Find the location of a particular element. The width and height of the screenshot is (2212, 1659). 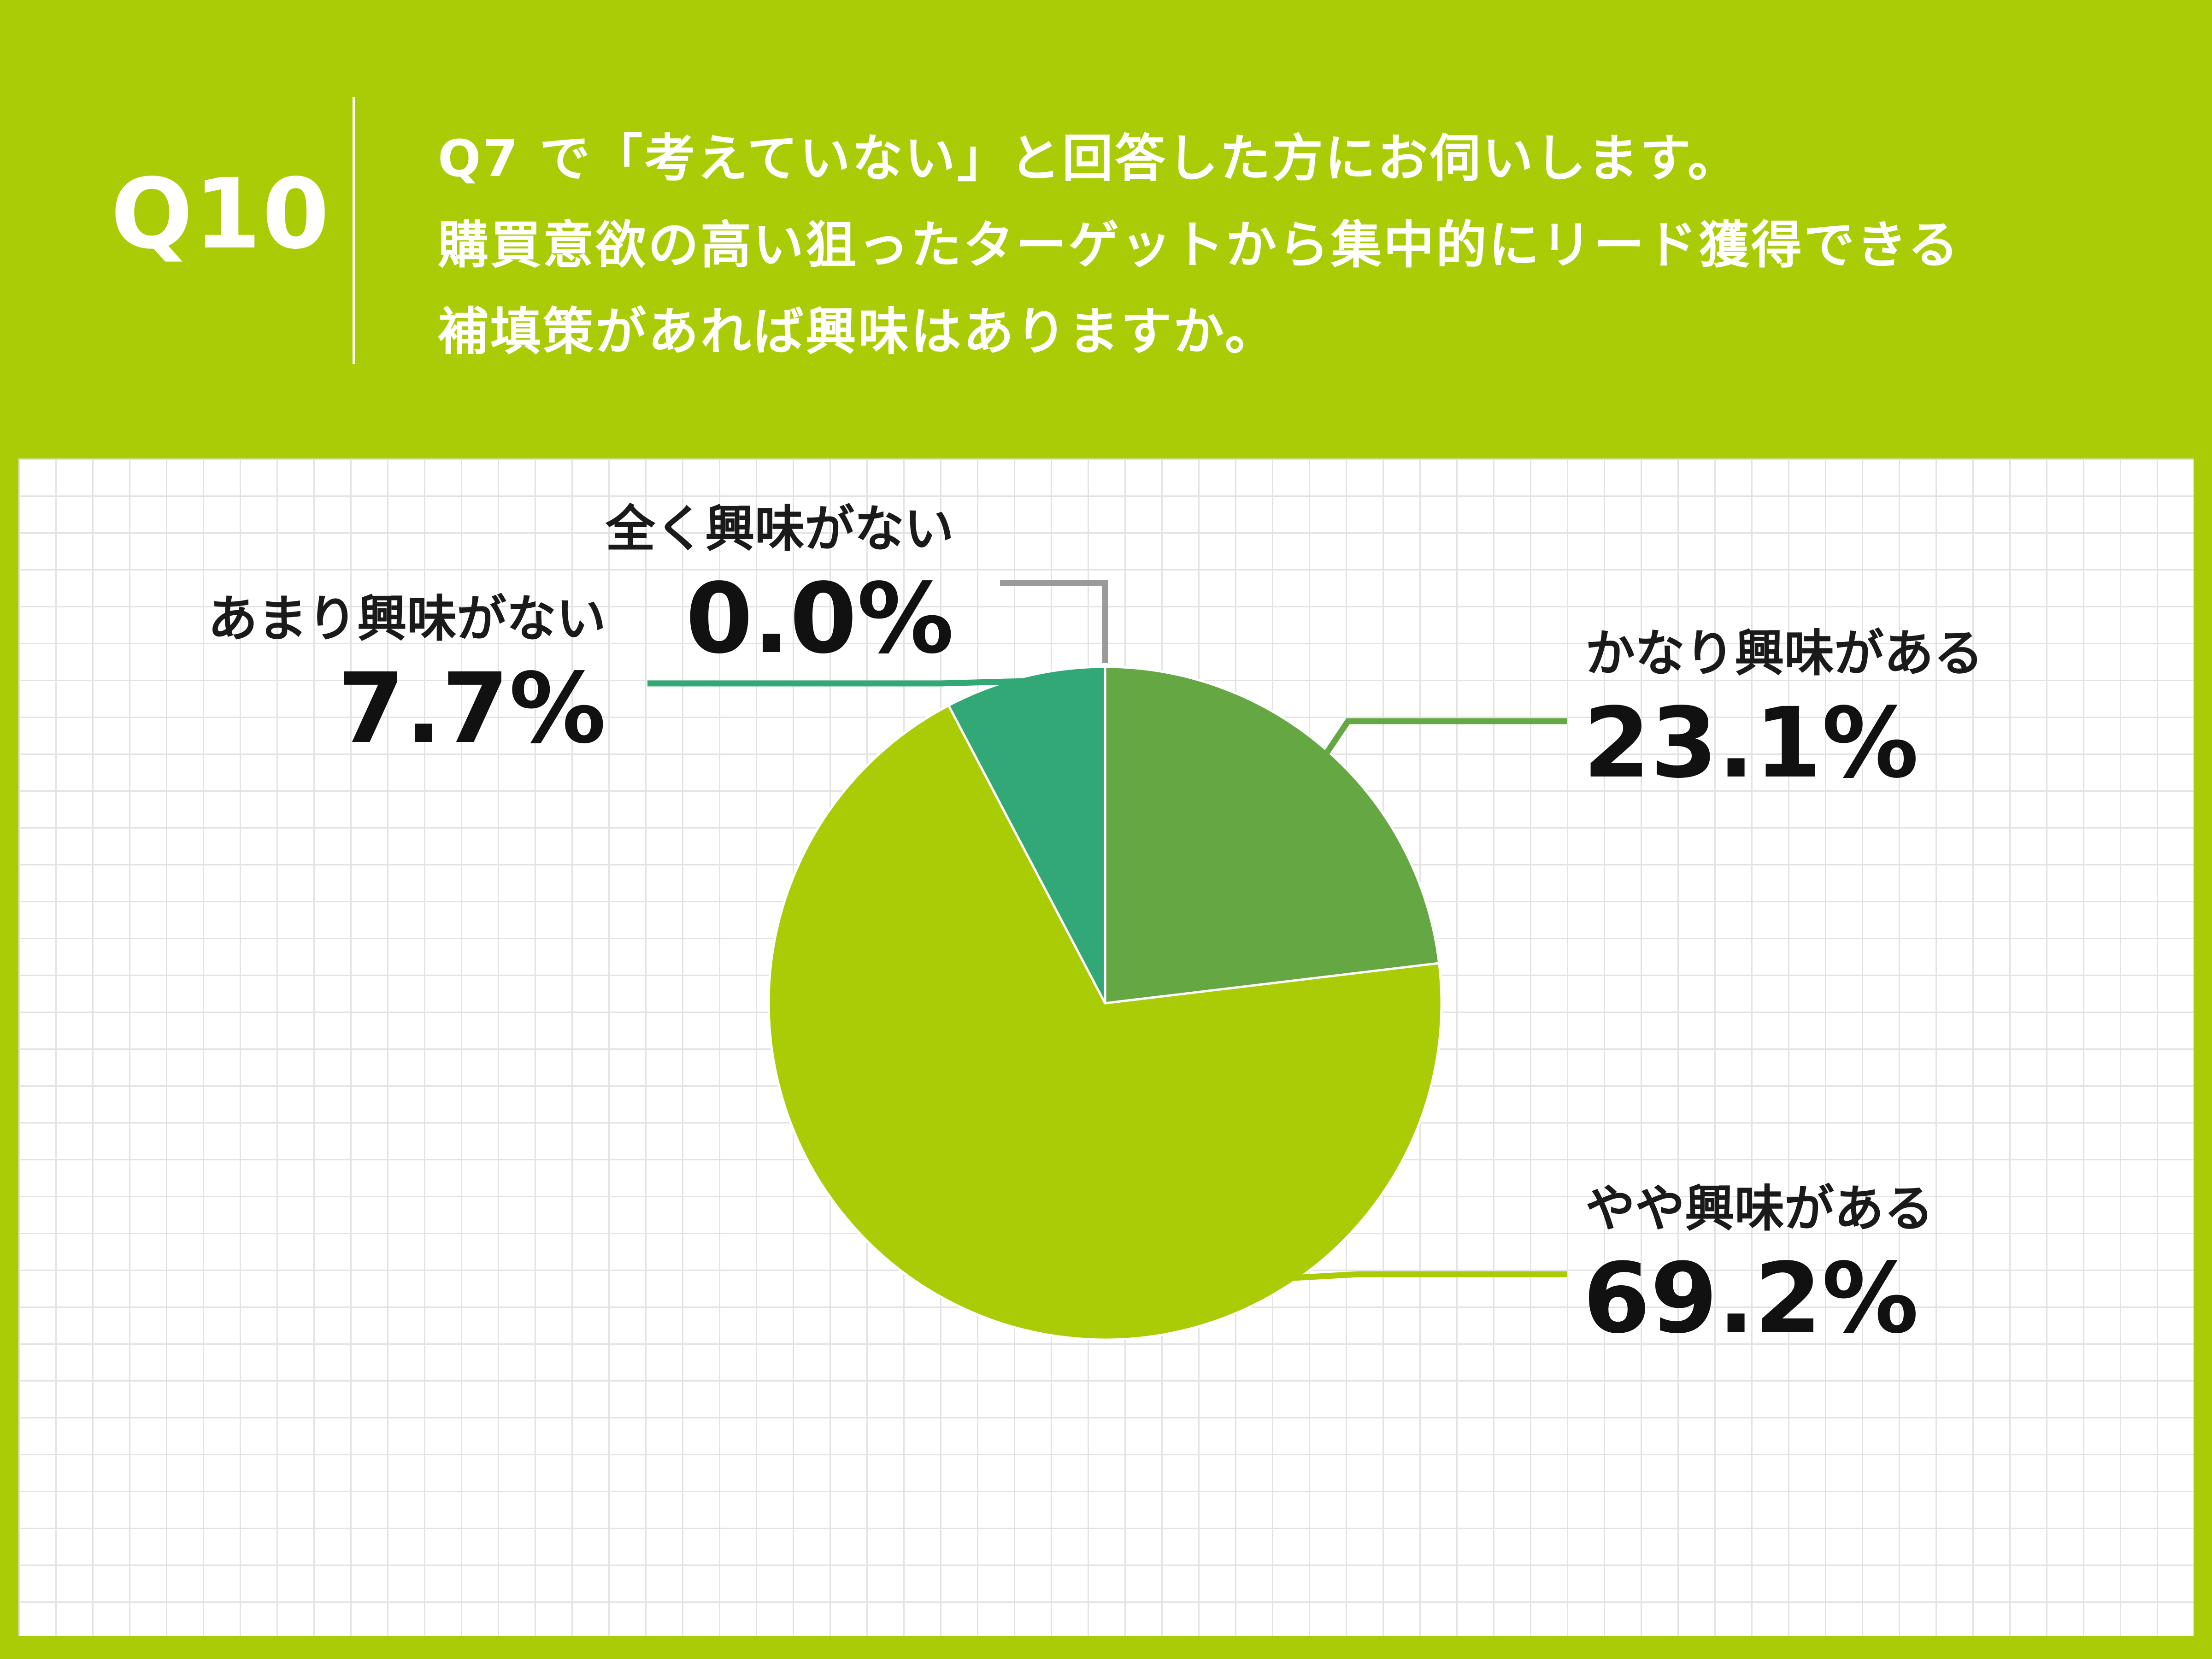

question-line-3: 補填策があれば興味はありますか。 is located at coordinates (857, 331).